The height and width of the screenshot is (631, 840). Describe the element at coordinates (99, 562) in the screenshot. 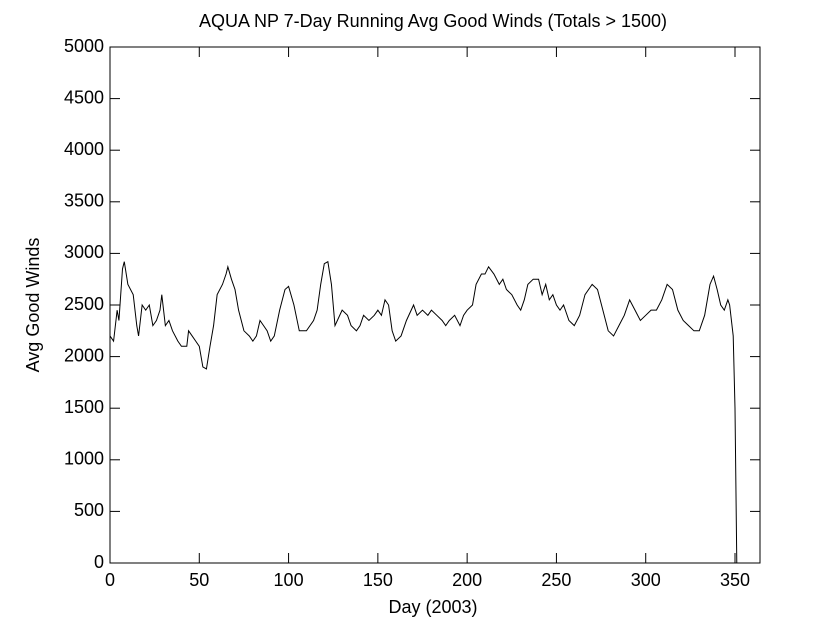

I see `y-tick-label: 0` at that location.